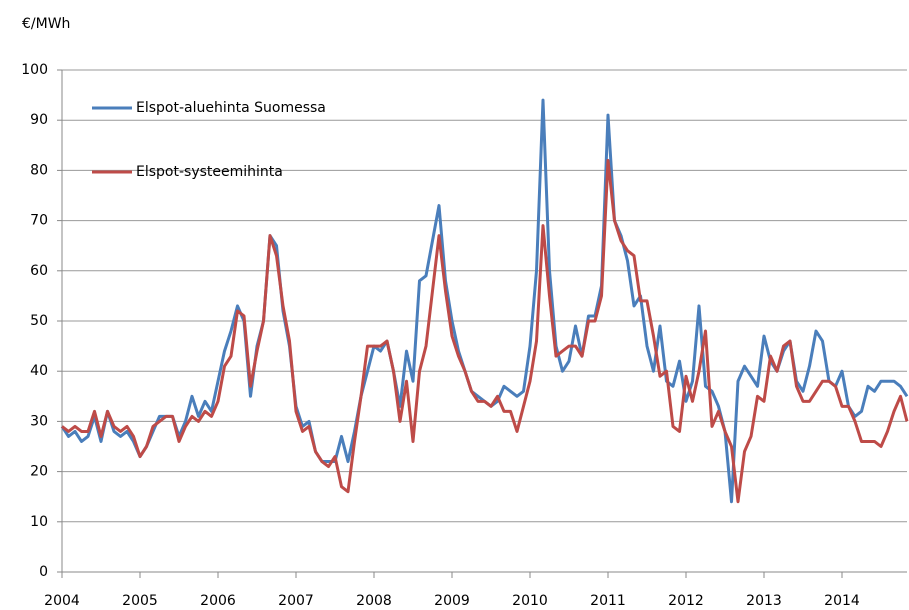 This screenshot has width=909, height=610. What do you see at coordinates (39, 371) in the screenshot?
I see `y-tick-label: 40` at bounding box center [39, 371].